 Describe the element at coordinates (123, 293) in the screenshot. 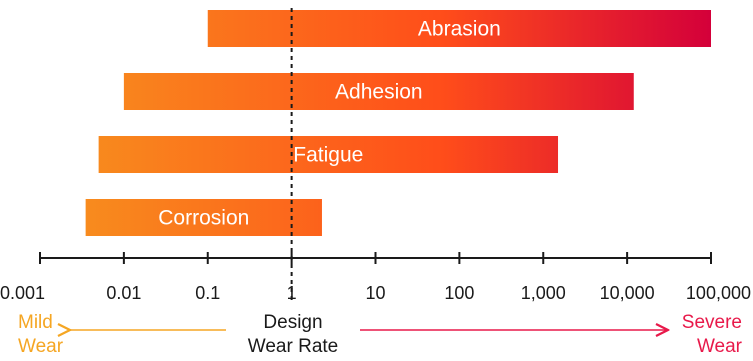

I see `x-tick-label: 0.01` at that location.